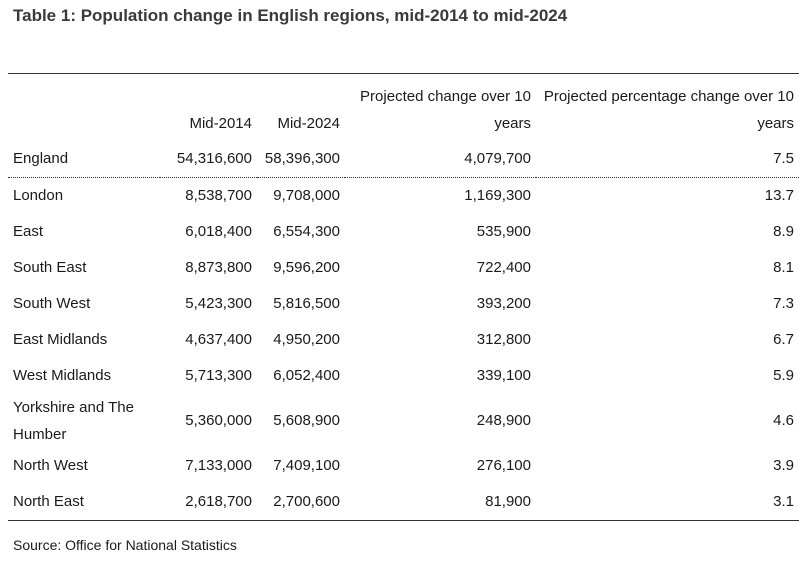 This screenshot has width=799, height=569. I want to click on table-cell: 4,950,200, so click(306, 339).